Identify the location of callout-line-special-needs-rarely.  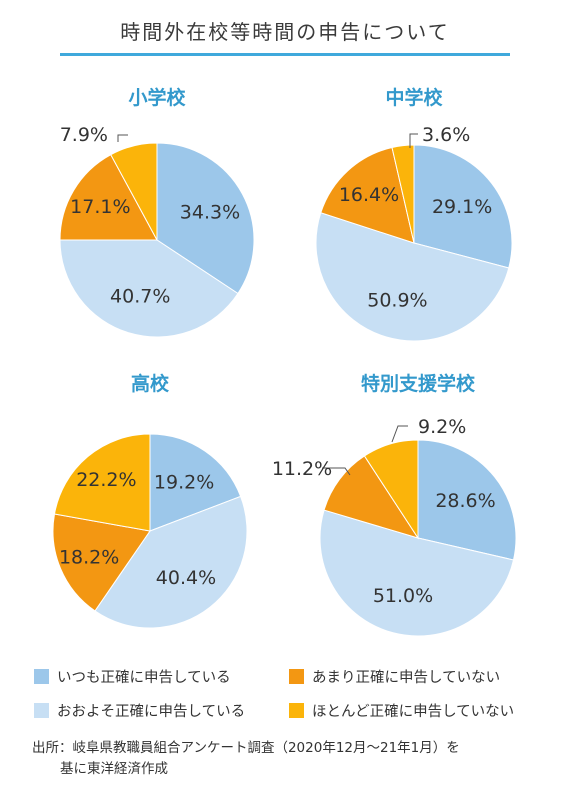
(336, 471).